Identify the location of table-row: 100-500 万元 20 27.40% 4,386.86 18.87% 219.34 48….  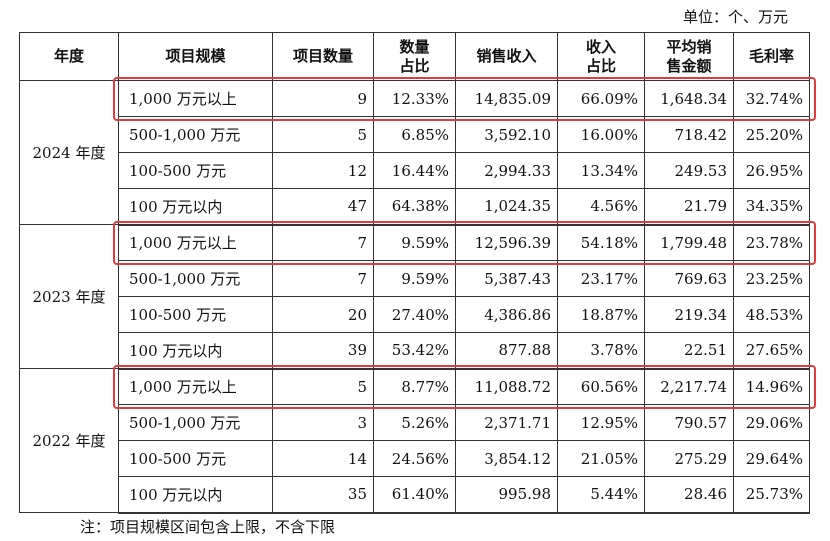
(415, 314).